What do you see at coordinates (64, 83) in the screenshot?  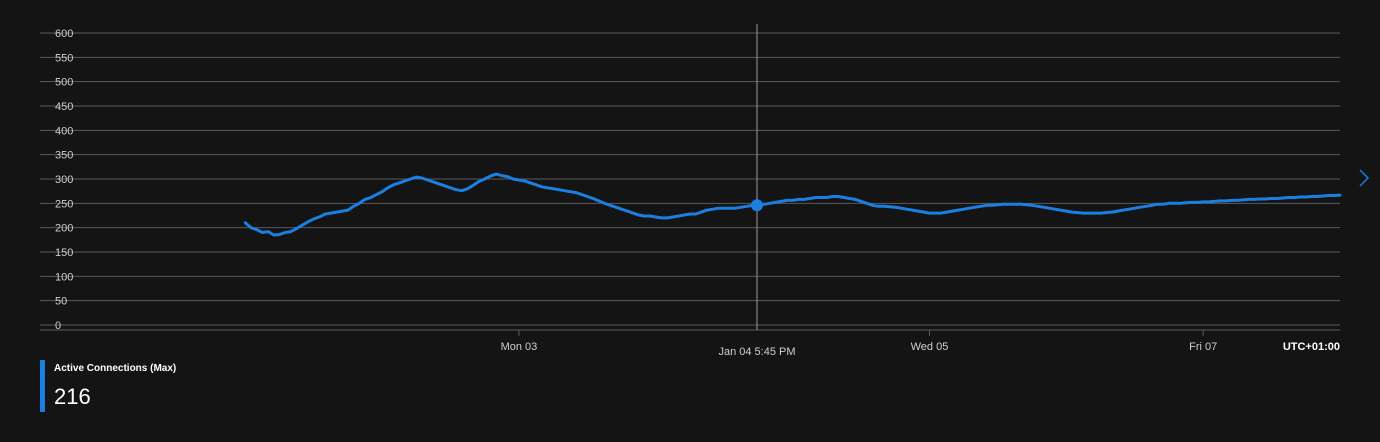 I see `y-tick-label: 500` at bounding box center [64, 83].